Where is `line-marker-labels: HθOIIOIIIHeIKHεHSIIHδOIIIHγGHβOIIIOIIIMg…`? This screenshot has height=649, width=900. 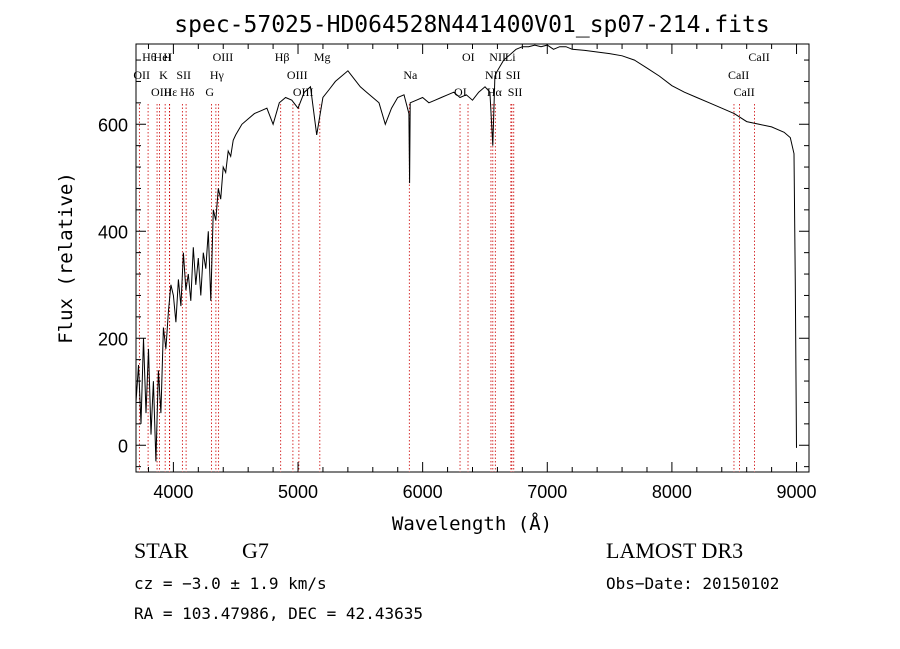 line-marker-labels: HθOIIOIIIHeIKHεHSIIHδOIIIHγGHβOIIIOIIIMg… is located at coordinates (451, 74).